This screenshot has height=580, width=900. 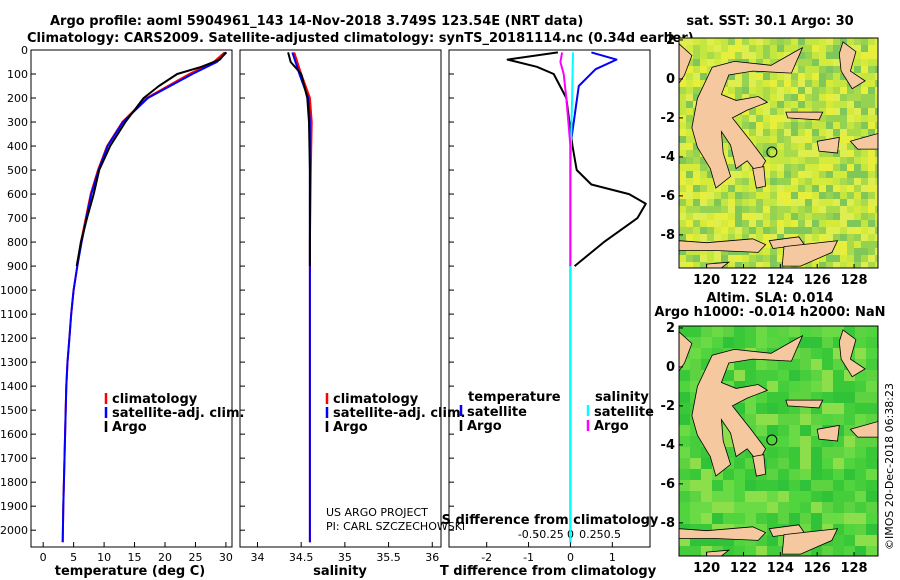 I want to click on depth-tick-label: 1500, so click(x=14, y=410).